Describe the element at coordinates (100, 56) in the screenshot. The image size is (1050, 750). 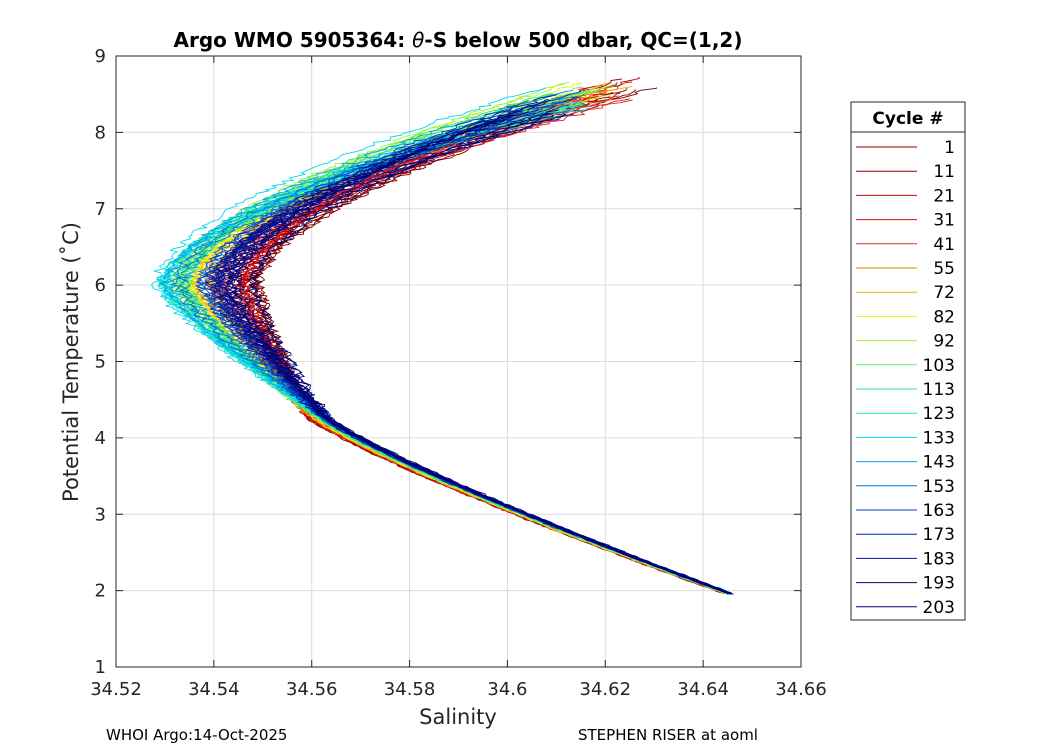
I see `y-tick-label: 9` at that location.